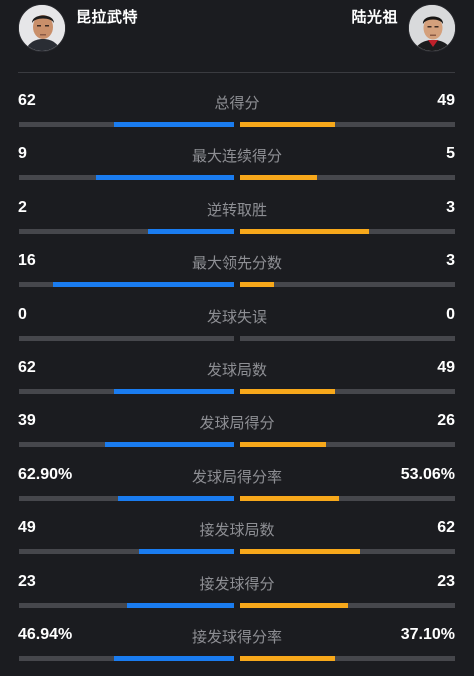 The width and height of the screenshot is (474, 676). Describe the element at coordinates (237, 531) in the screenshot. I see `stat-label: 接发球局数` at that location.